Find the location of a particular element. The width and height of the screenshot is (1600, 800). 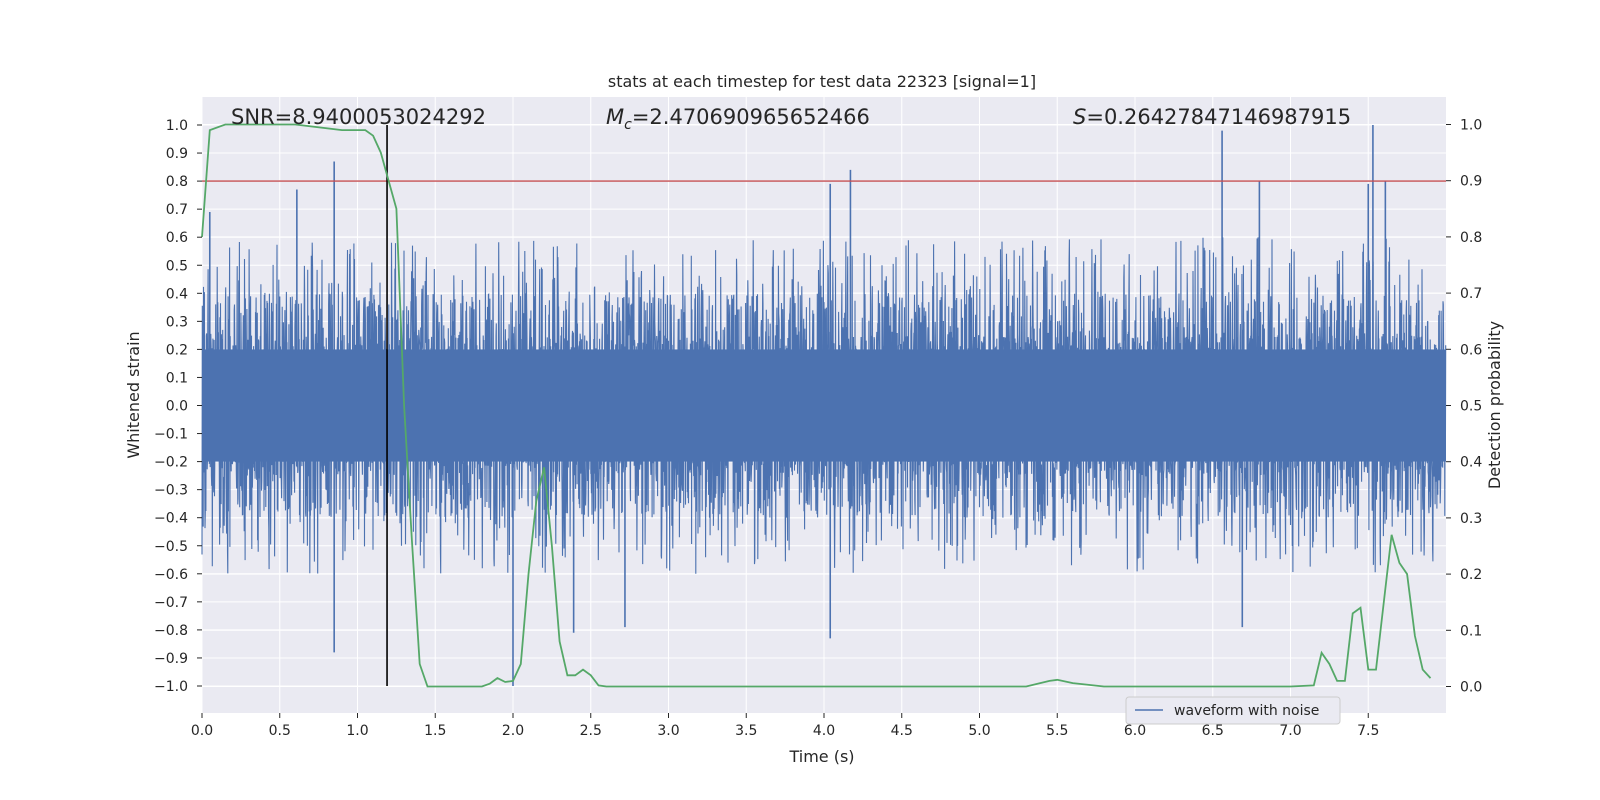

legend-label: waveform with noise is located at coordinates (1246, 711).